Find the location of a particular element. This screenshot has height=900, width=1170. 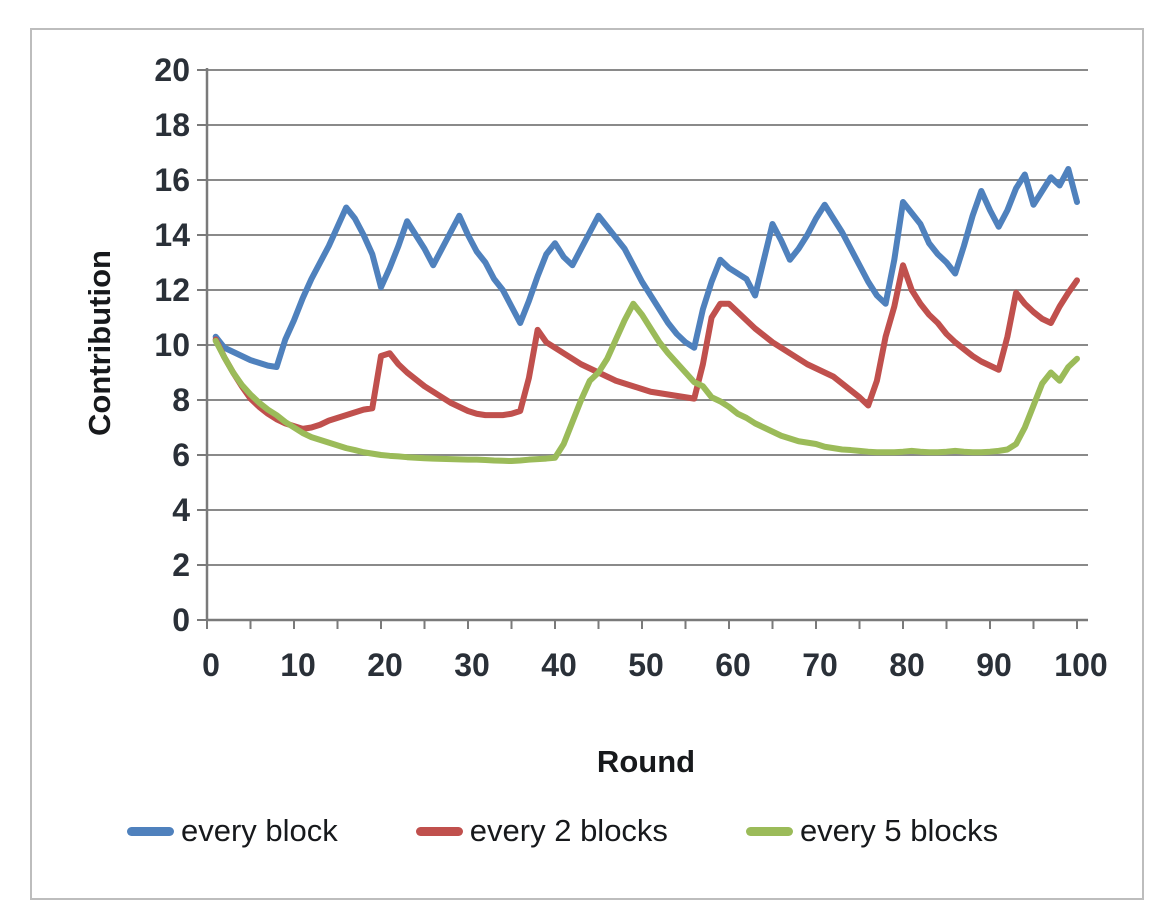

legend-item-every-block: every block is located at coordinates (232, 831).